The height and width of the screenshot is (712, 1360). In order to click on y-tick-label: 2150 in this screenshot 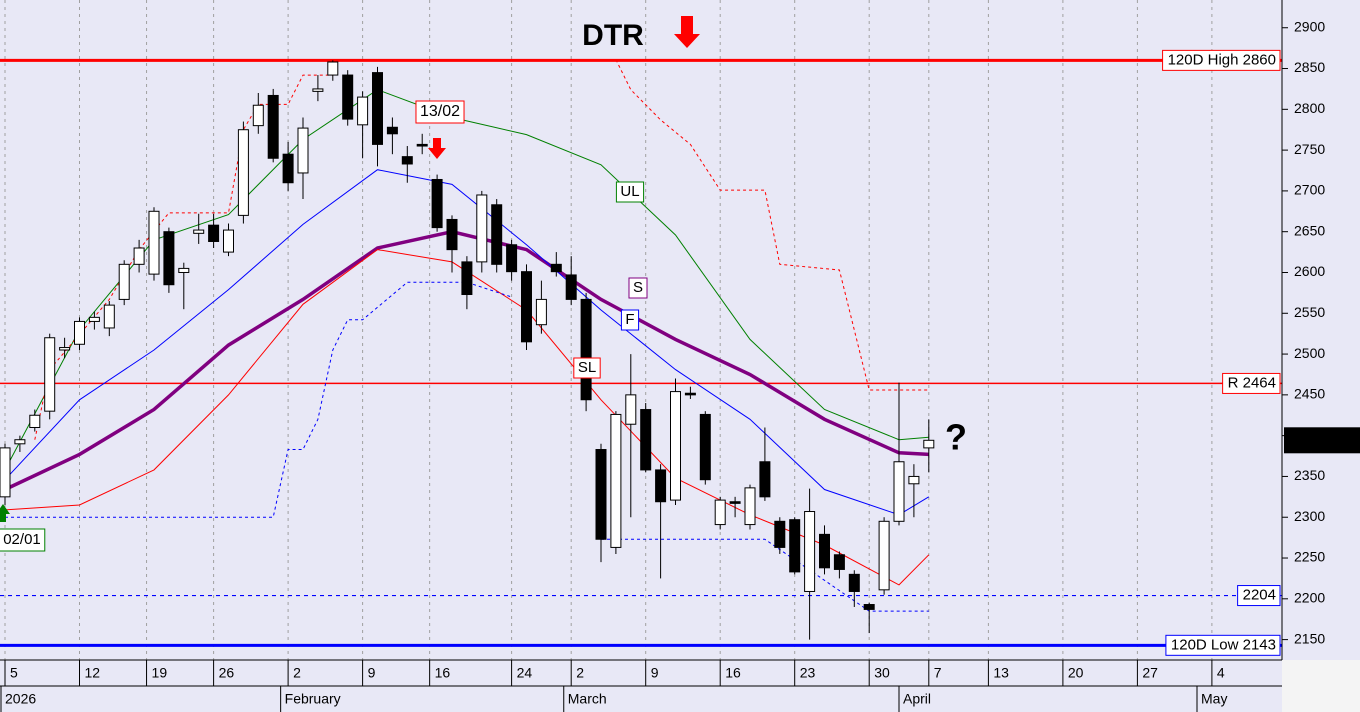, I will do `click(1309, 638)`.